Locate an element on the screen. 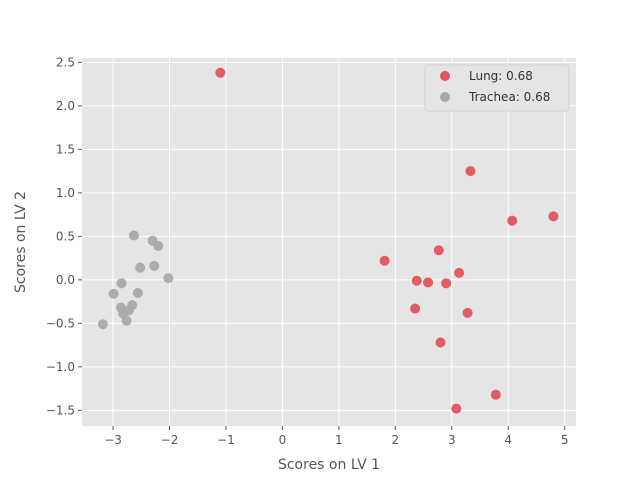 The width and height of the screenshot is (640, 480). y-tick-label: 1.5 is located at coordinates (65, 149).